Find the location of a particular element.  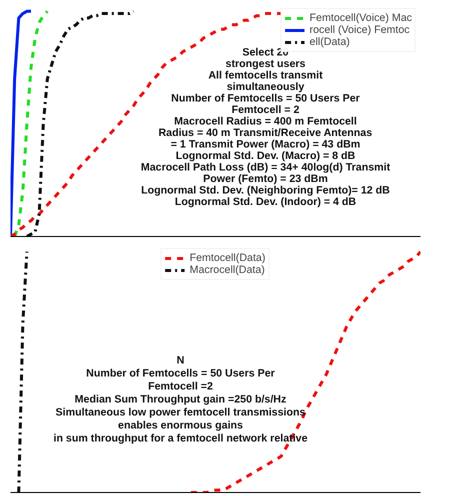

annotation: enables enormous gains is located at coordinates (181, 426).